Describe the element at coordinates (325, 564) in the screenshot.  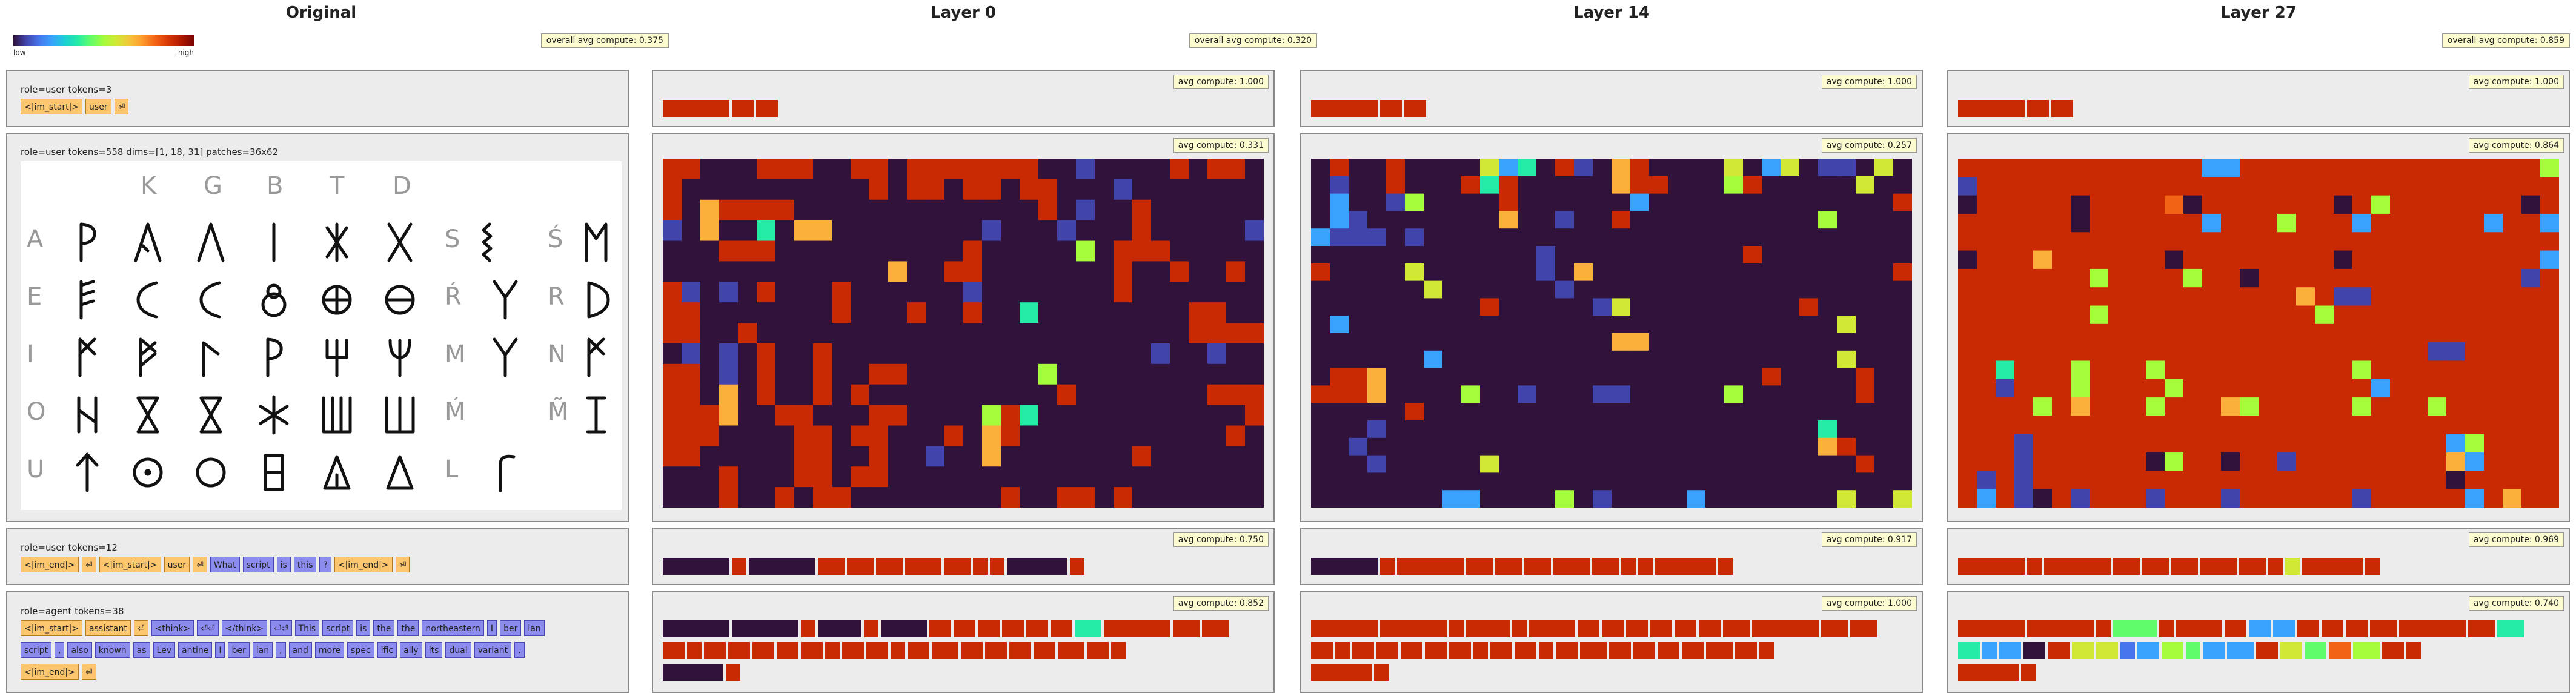
I see `token-chip: ?` at that location.